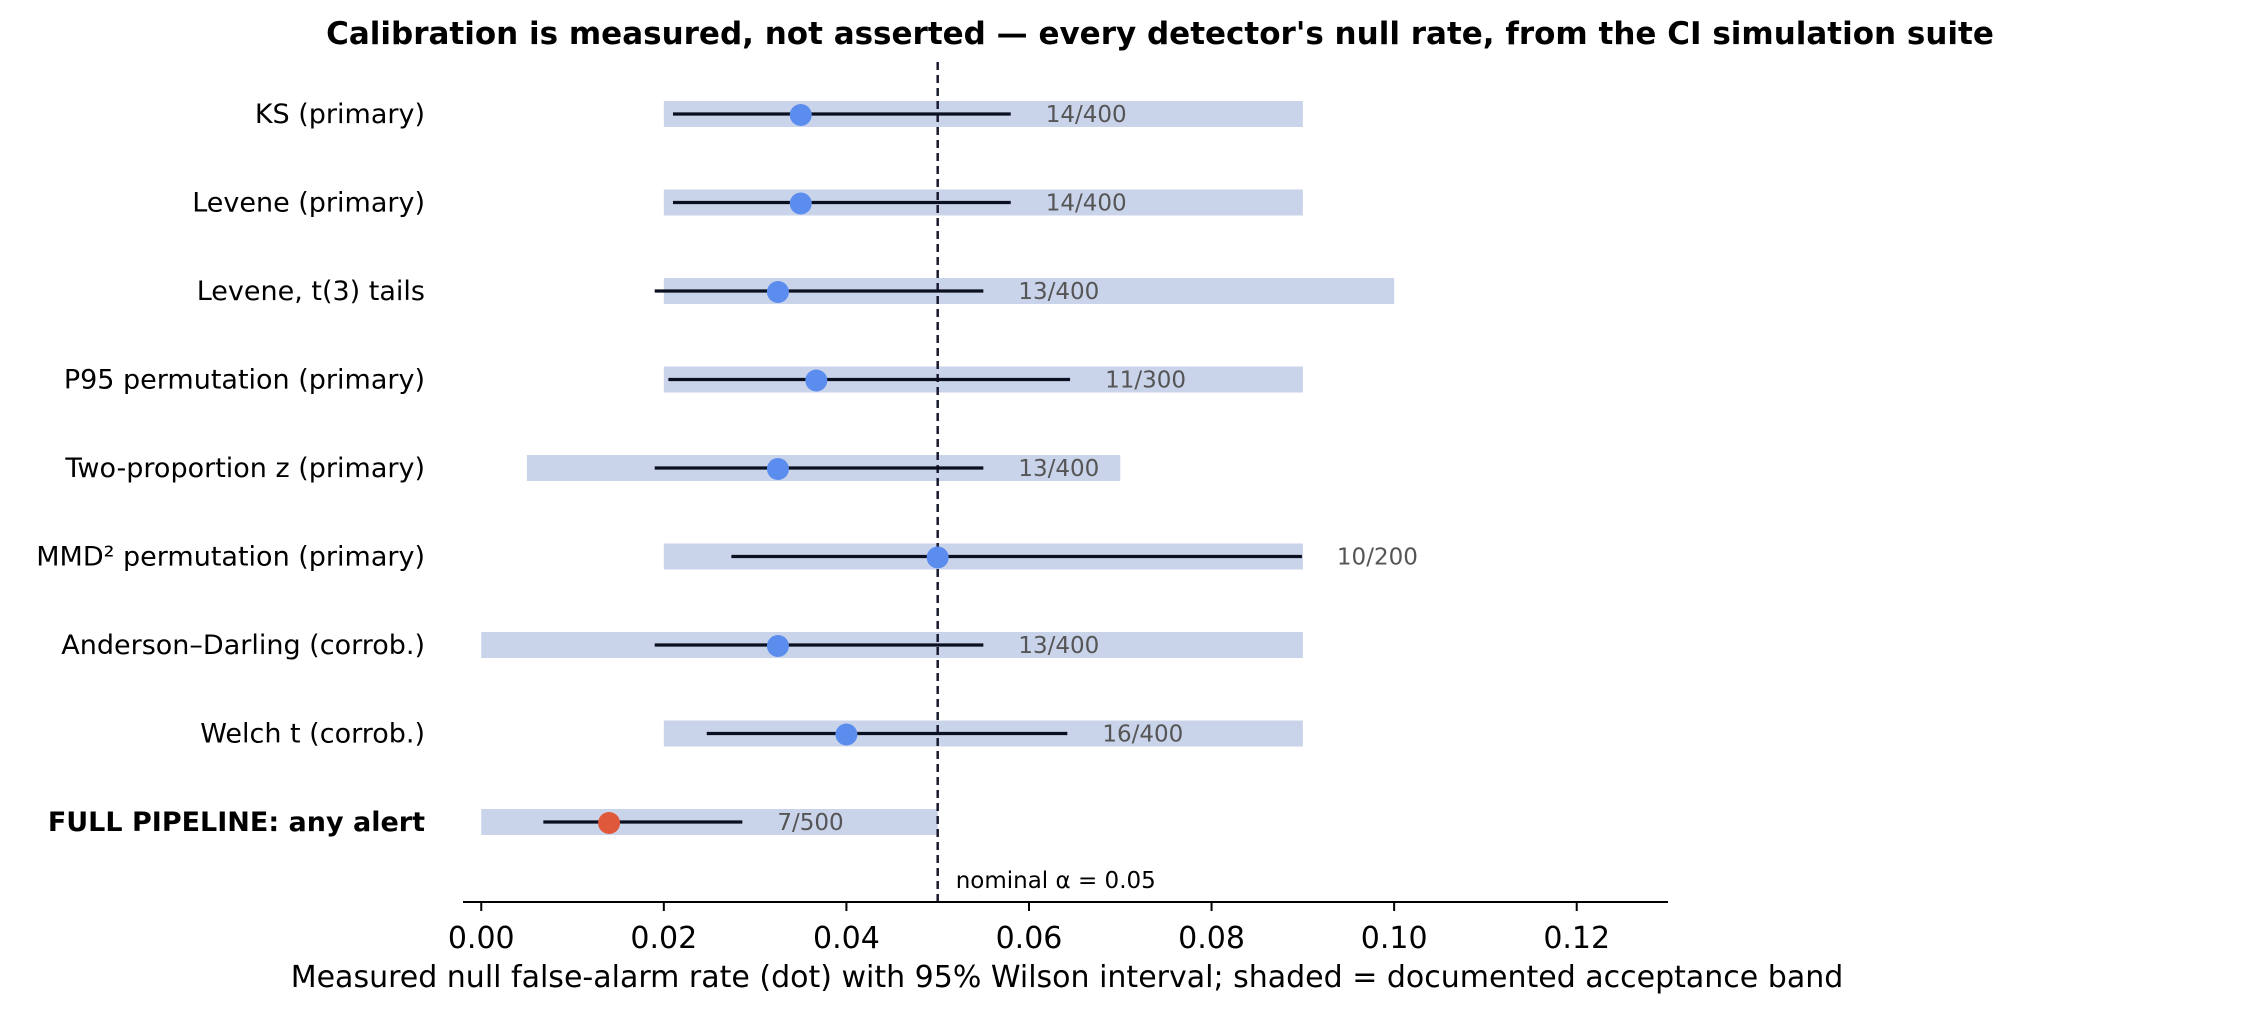 This screenshot has height=1019, width=2252. I want to click on category-label: P95 permutation (primary), so click(244, 380).